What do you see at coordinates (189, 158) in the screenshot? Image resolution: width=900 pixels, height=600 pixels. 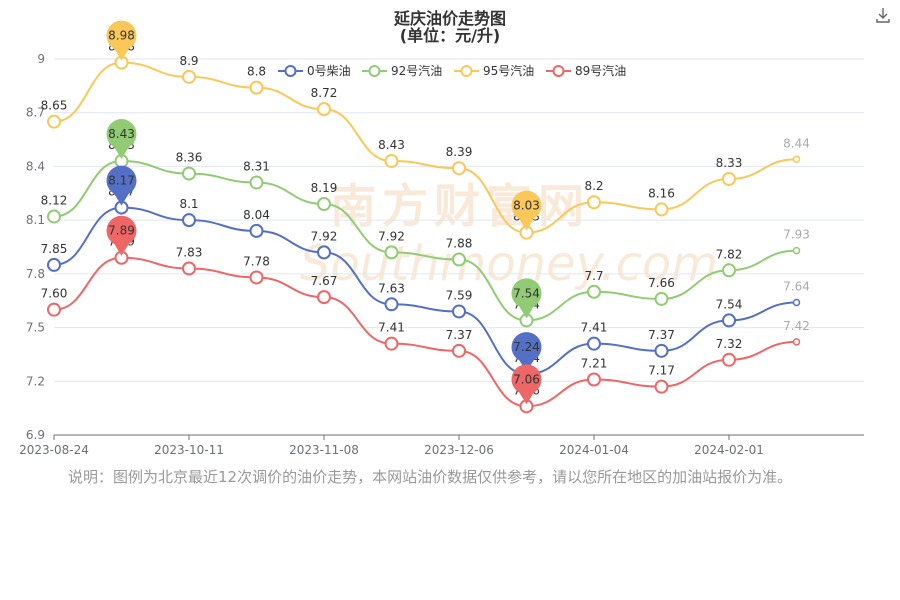 I see `data-label: 8.36` at bounding box center [189, 158].